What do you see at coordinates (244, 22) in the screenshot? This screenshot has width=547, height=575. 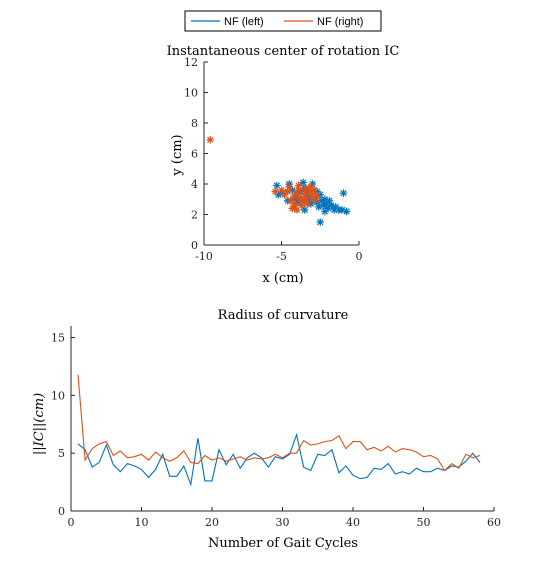 I see `legend-label-left: NF (left)` at bounding box center [244, 22].